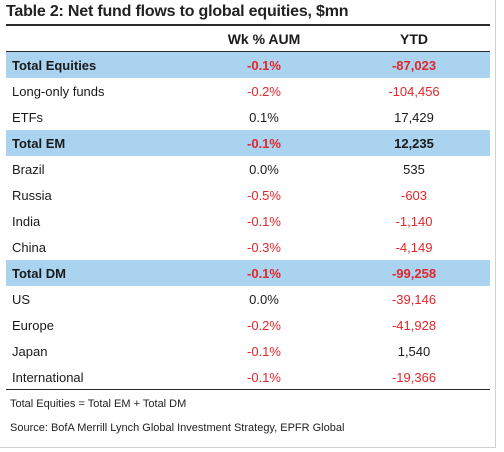  Describe the element at coordinates (414, 117) in the screenshot. I see `cell-ytd: 17,429` at that location.